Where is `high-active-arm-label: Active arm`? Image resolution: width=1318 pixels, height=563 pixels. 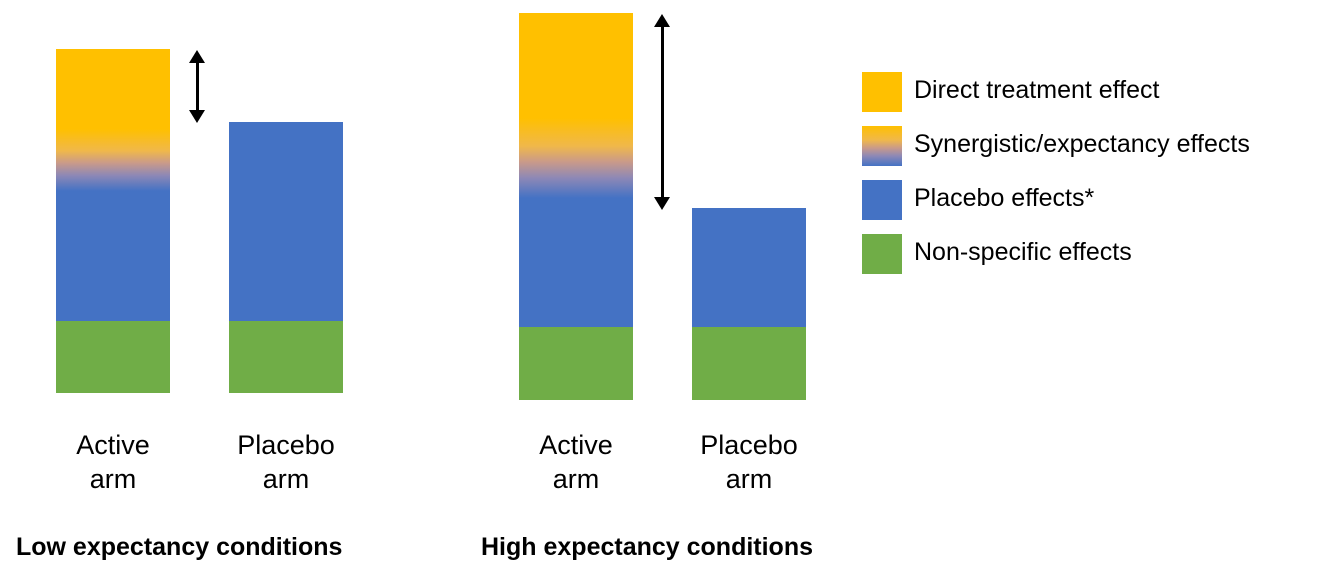
high-active-arm-label: Active arm is located at coordinates (576, 462).